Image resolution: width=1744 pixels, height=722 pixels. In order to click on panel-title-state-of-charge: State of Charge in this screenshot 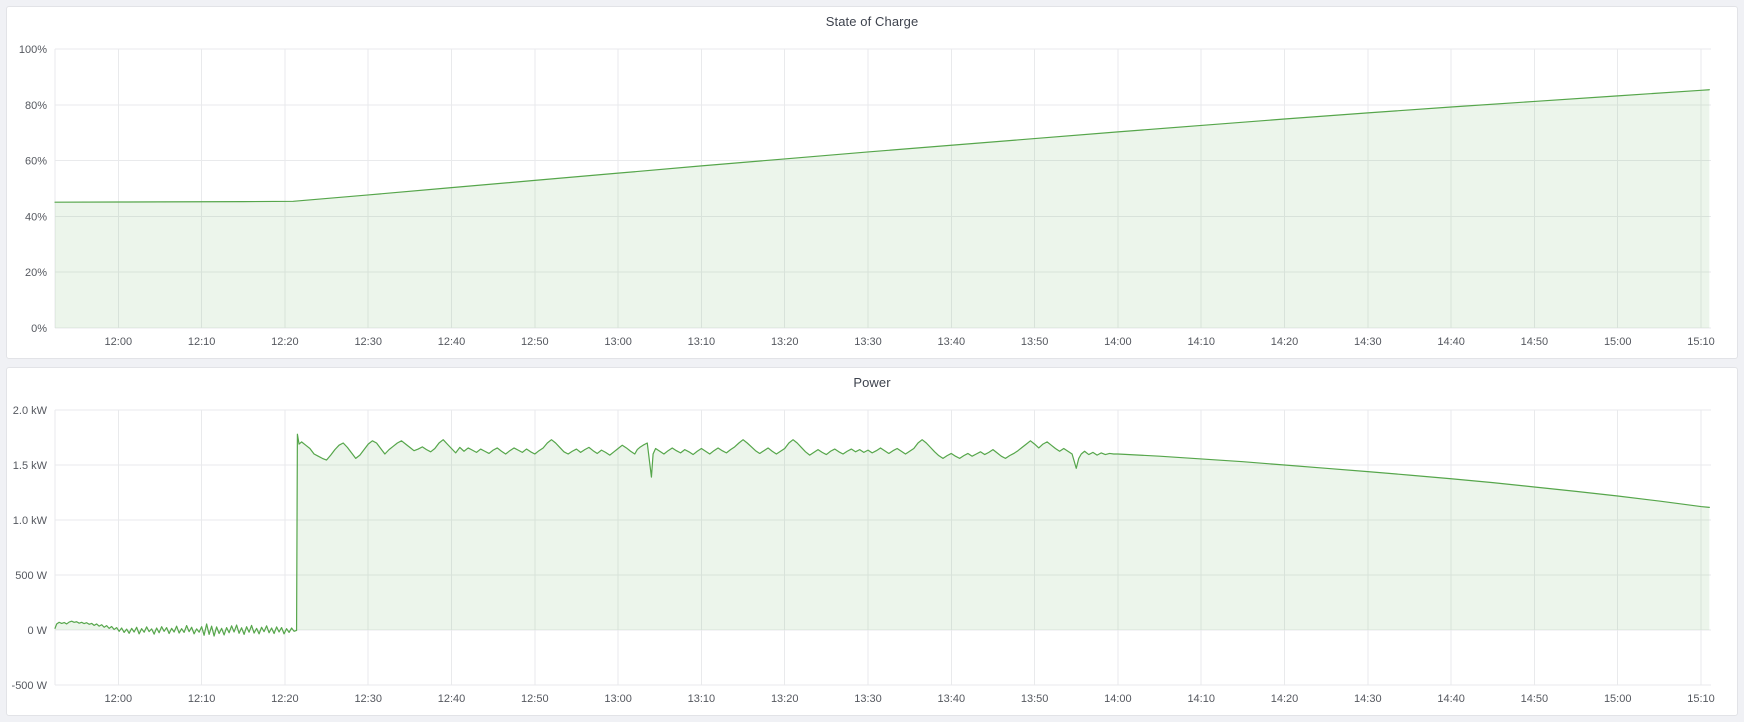, I will do `click(872, 21)`.